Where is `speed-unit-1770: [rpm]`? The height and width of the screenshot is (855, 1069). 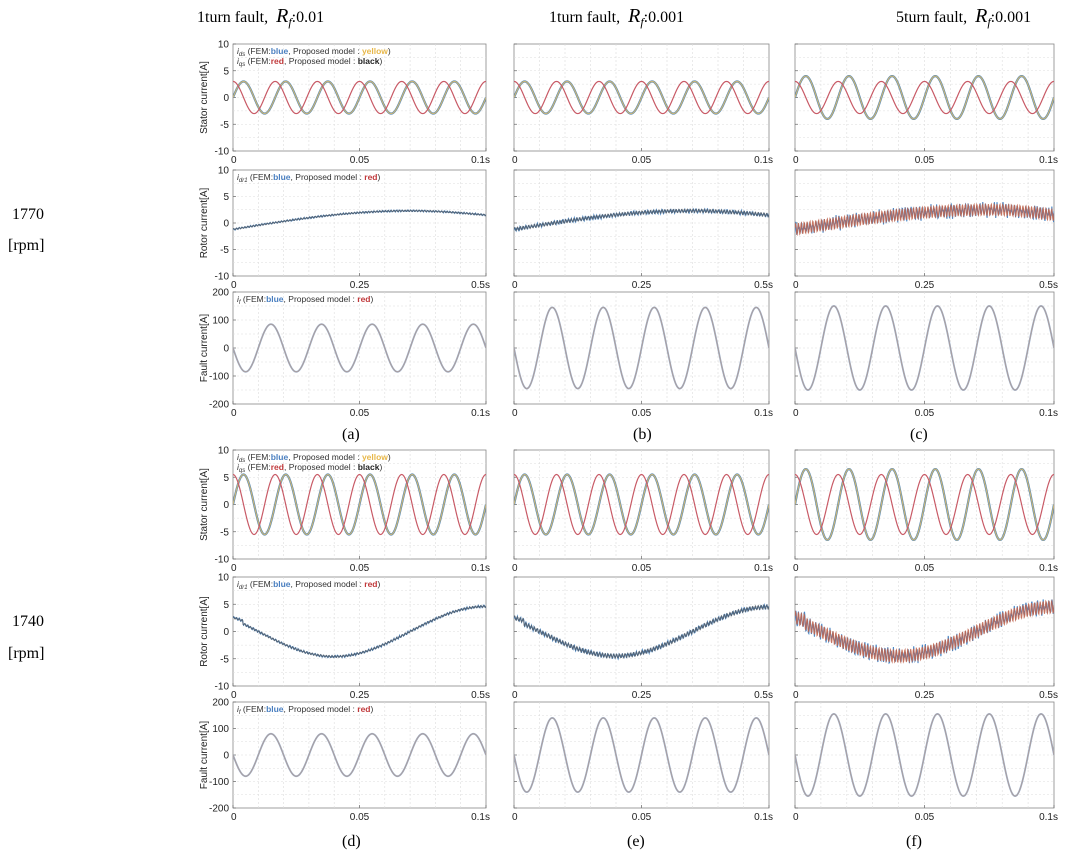 speed-unit-1770: [rpm] is located at coordinates (26, 245).